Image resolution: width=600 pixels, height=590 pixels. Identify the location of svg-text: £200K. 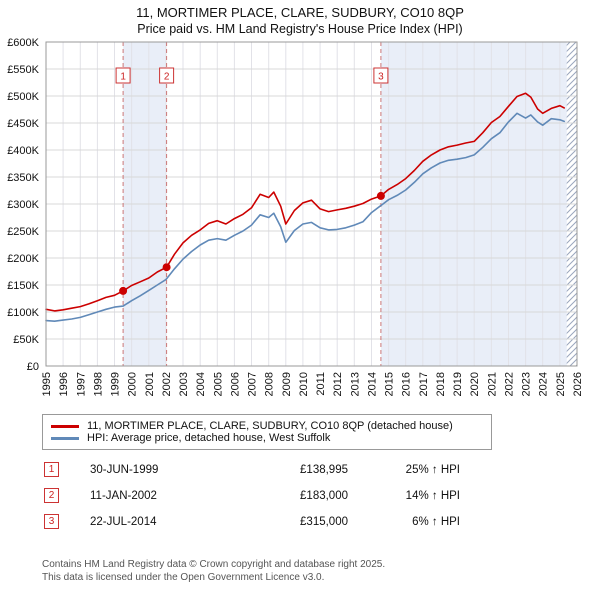
(23, 259).